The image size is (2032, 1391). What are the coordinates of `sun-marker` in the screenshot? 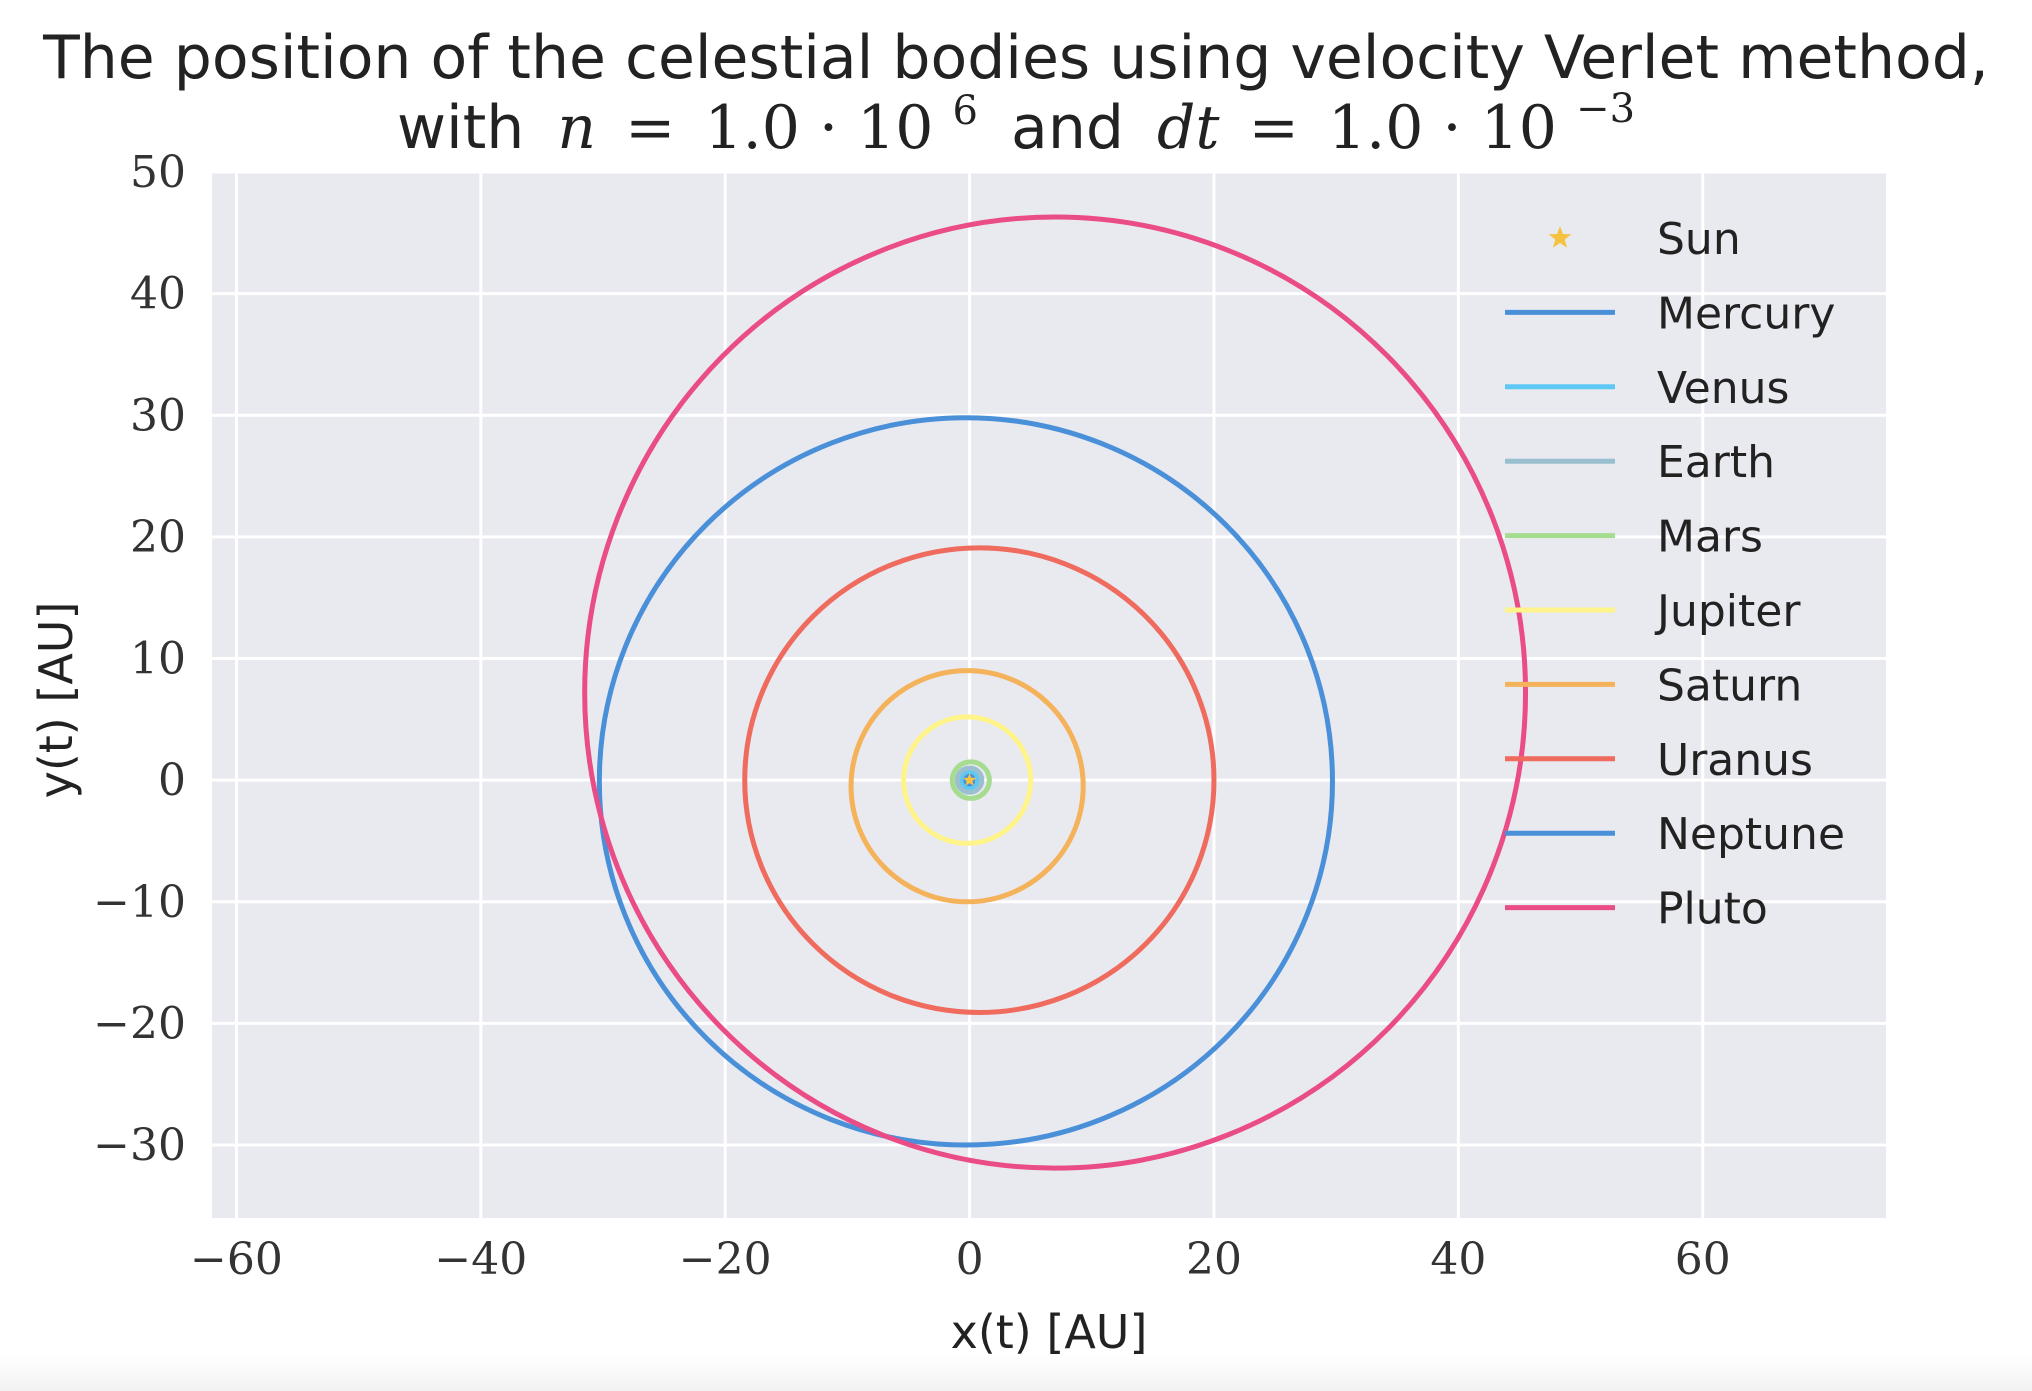 It's located at (969, 779).